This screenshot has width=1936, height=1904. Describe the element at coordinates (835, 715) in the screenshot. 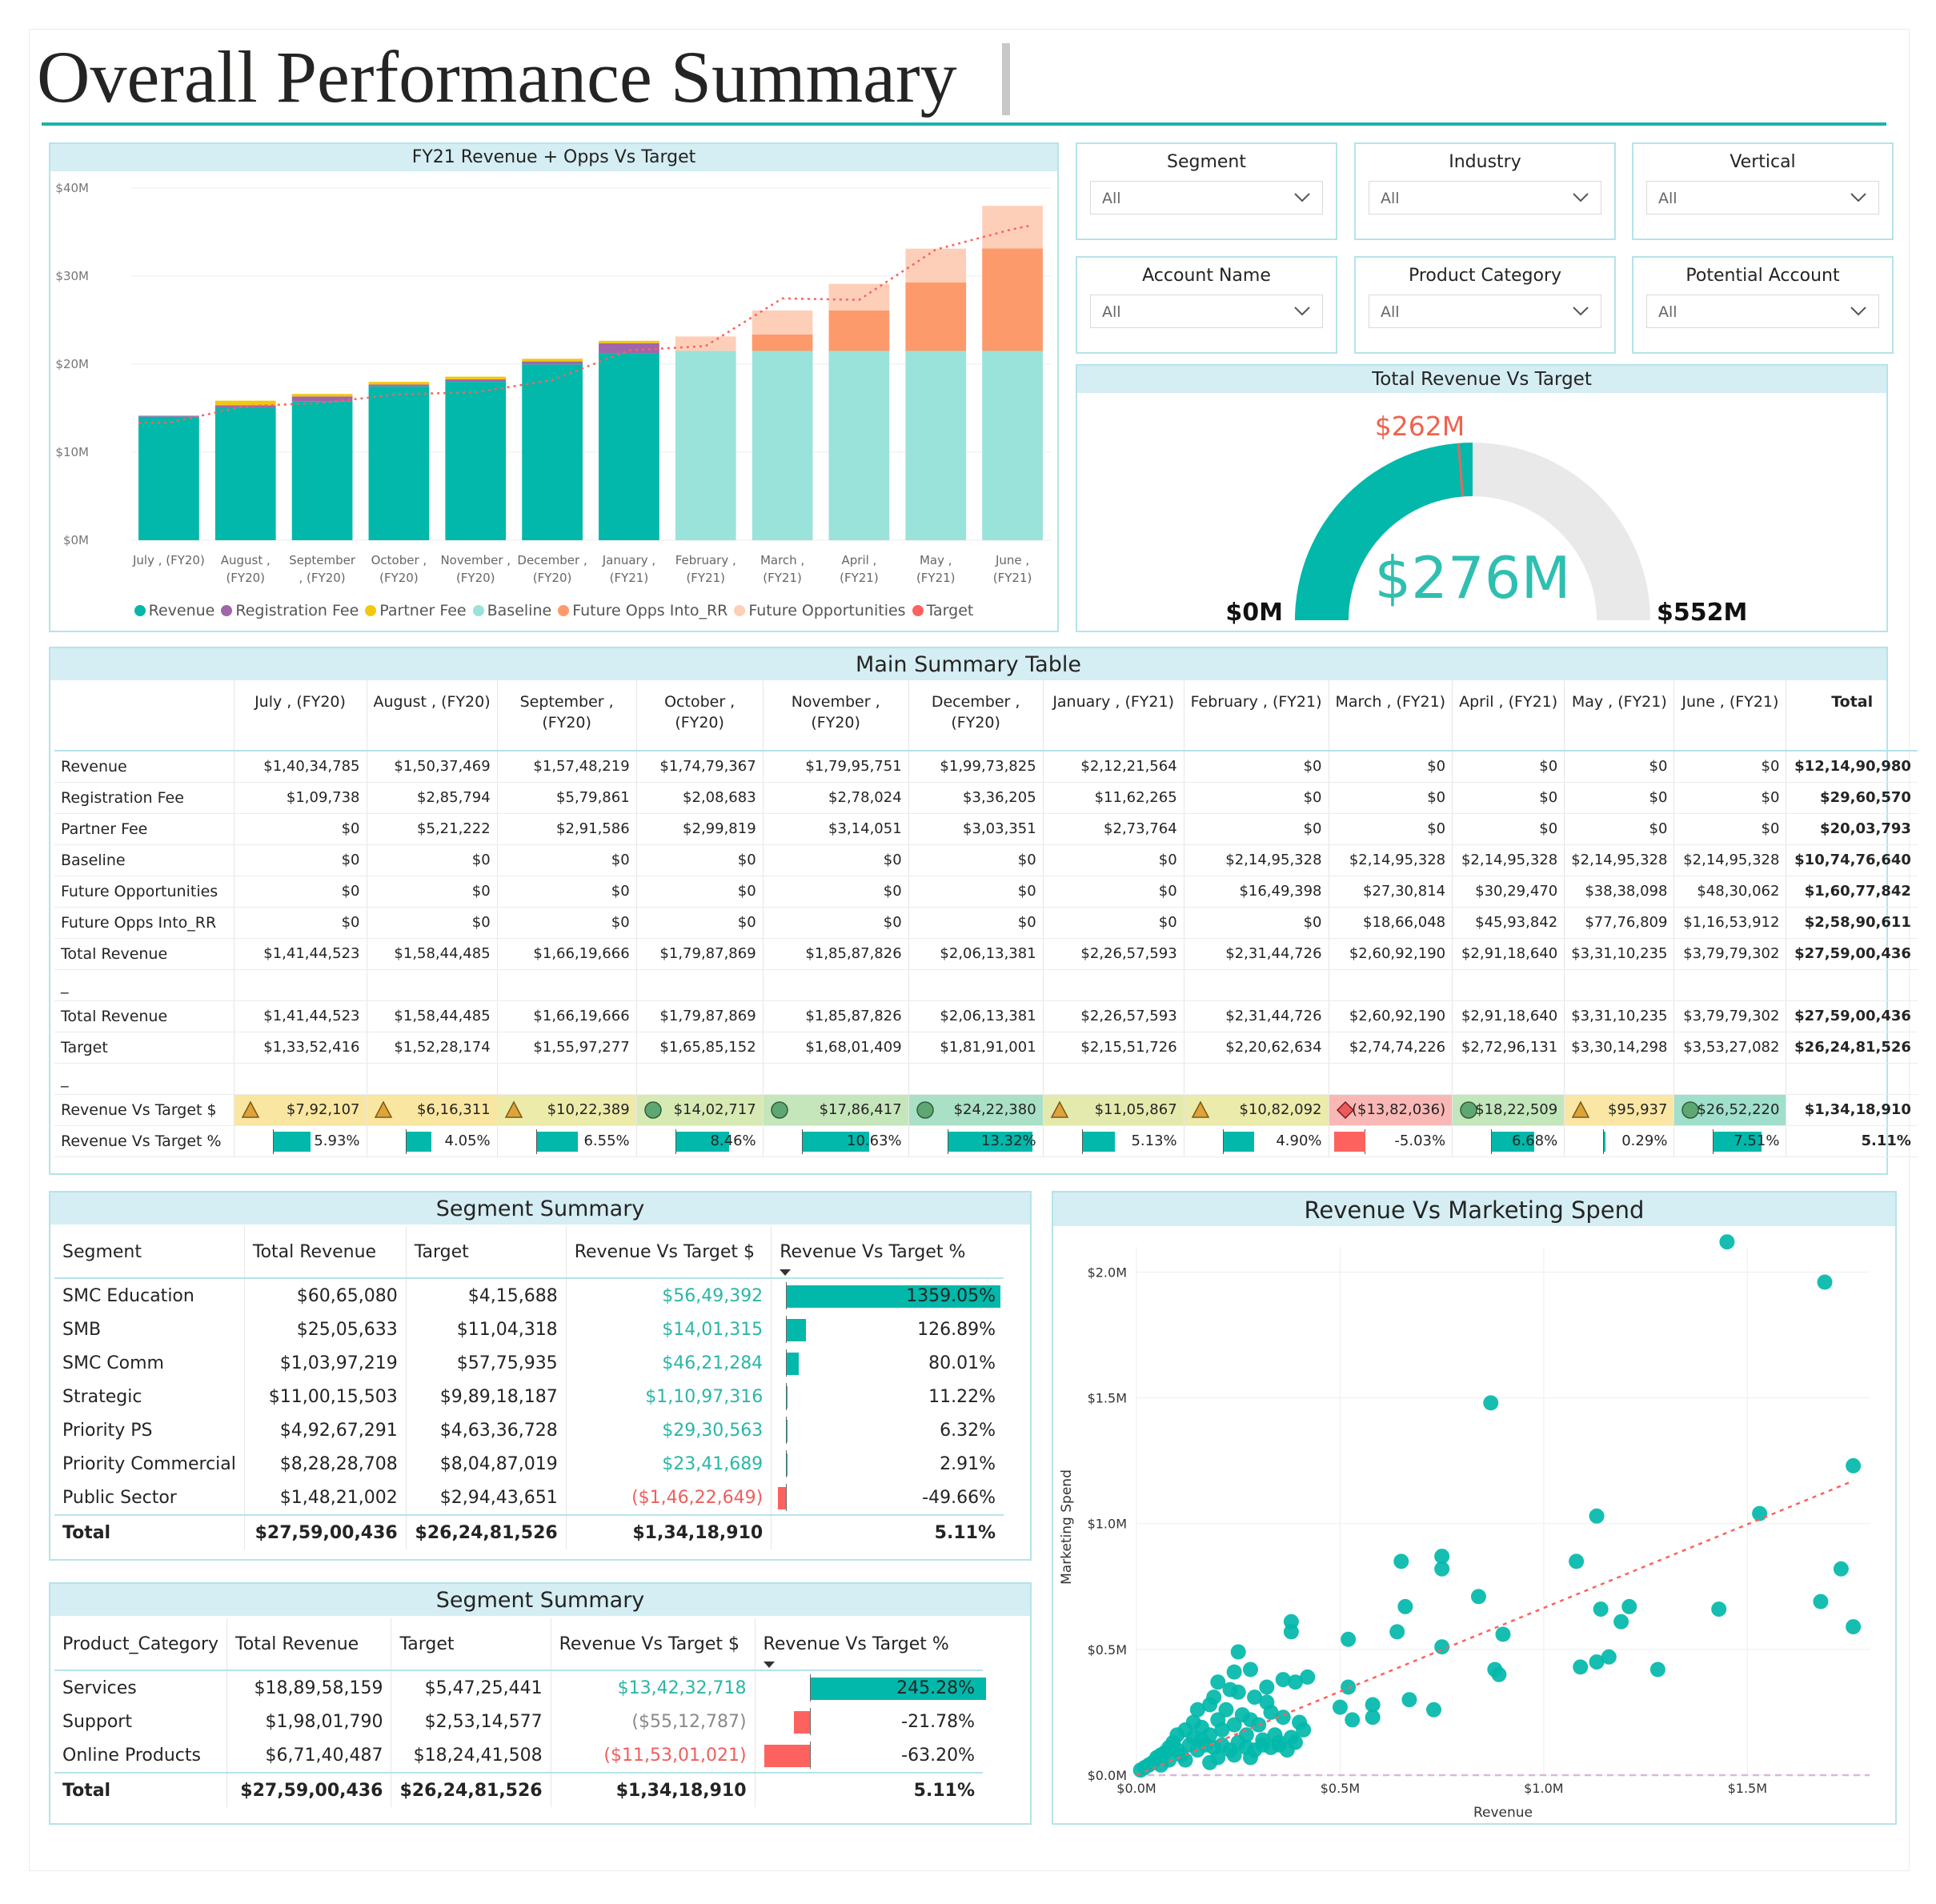

I see `column-header: November , (FY20)` at that location.